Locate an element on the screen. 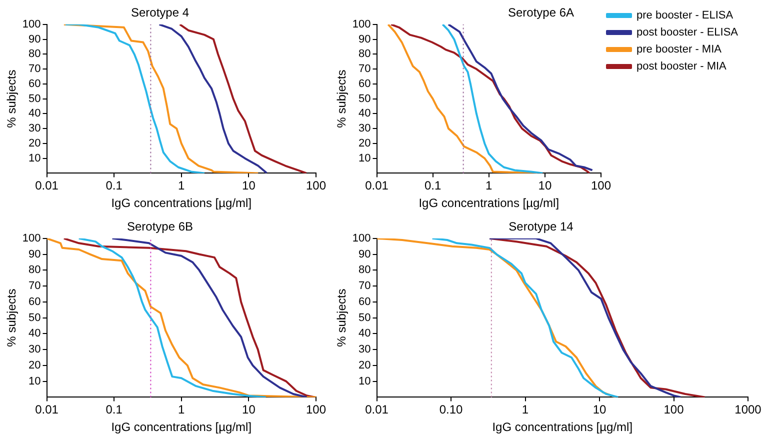 The height and width of the screenshot is (438, 778). x-tick-label: 0.10 is located at coordinates (451, 409).